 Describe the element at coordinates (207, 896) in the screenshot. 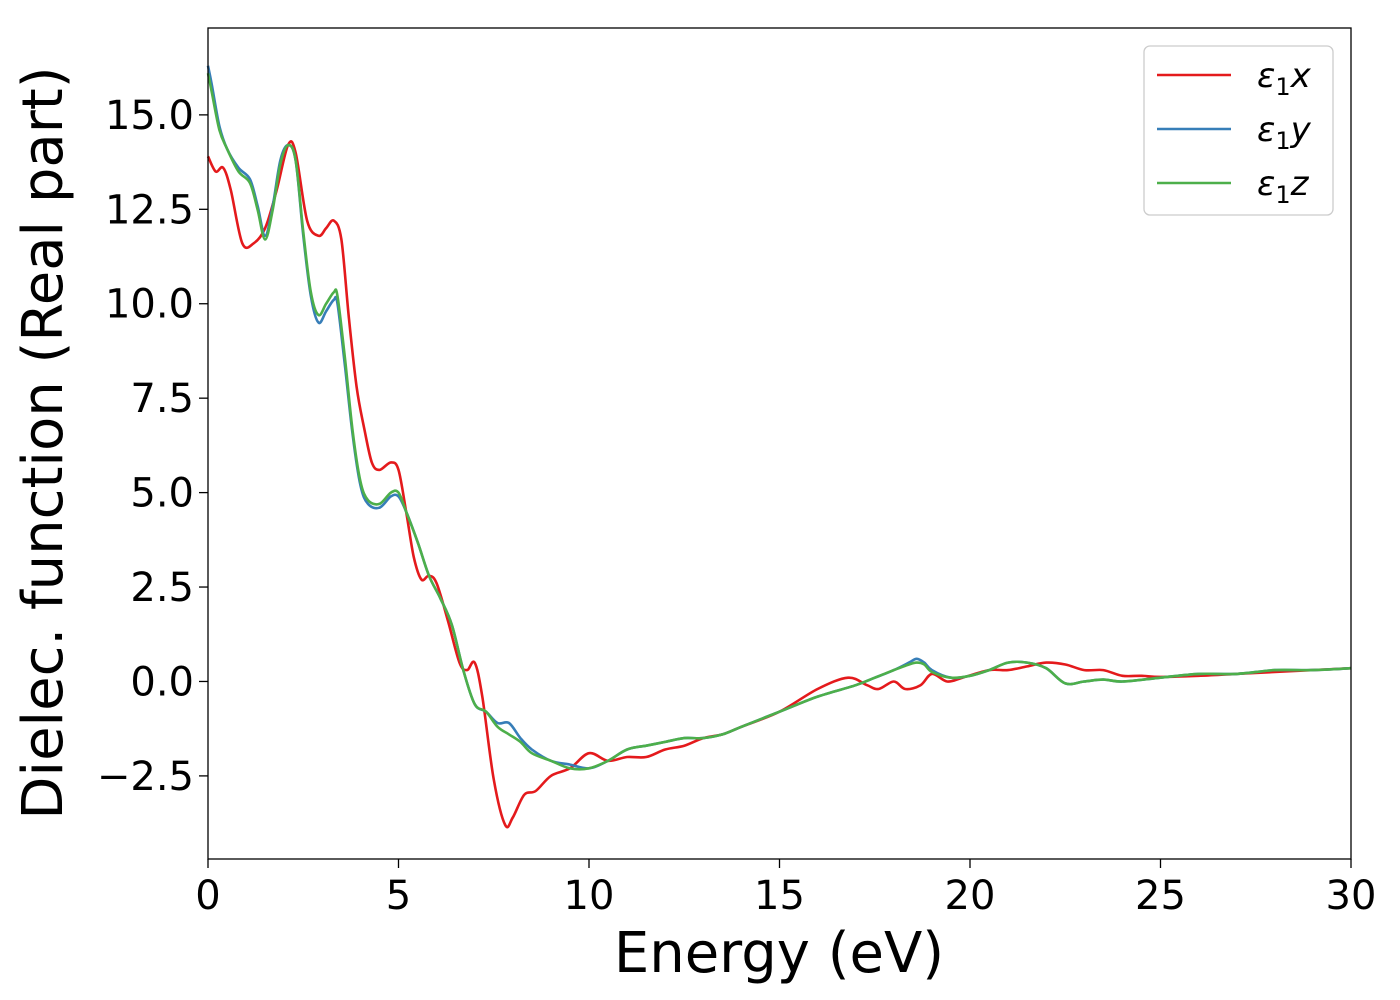

I see `x-tick-label: 0` at that location.